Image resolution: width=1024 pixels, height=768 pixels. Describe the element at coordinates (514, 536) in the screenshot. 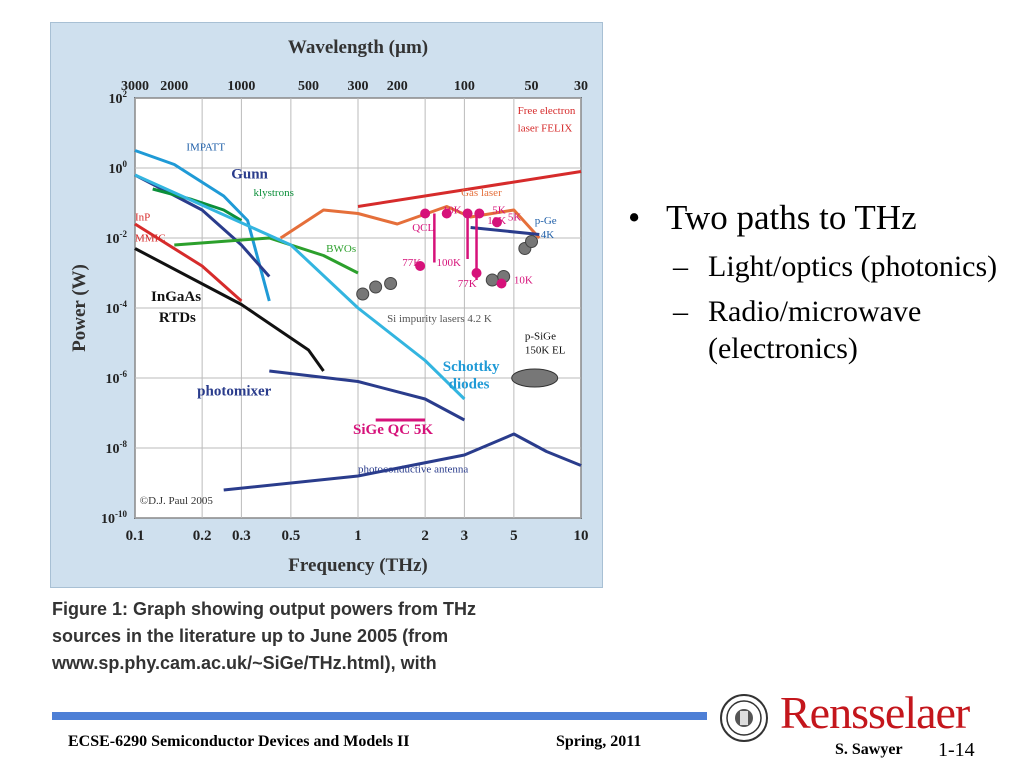

I see `x-tick-label: 5` at that location.